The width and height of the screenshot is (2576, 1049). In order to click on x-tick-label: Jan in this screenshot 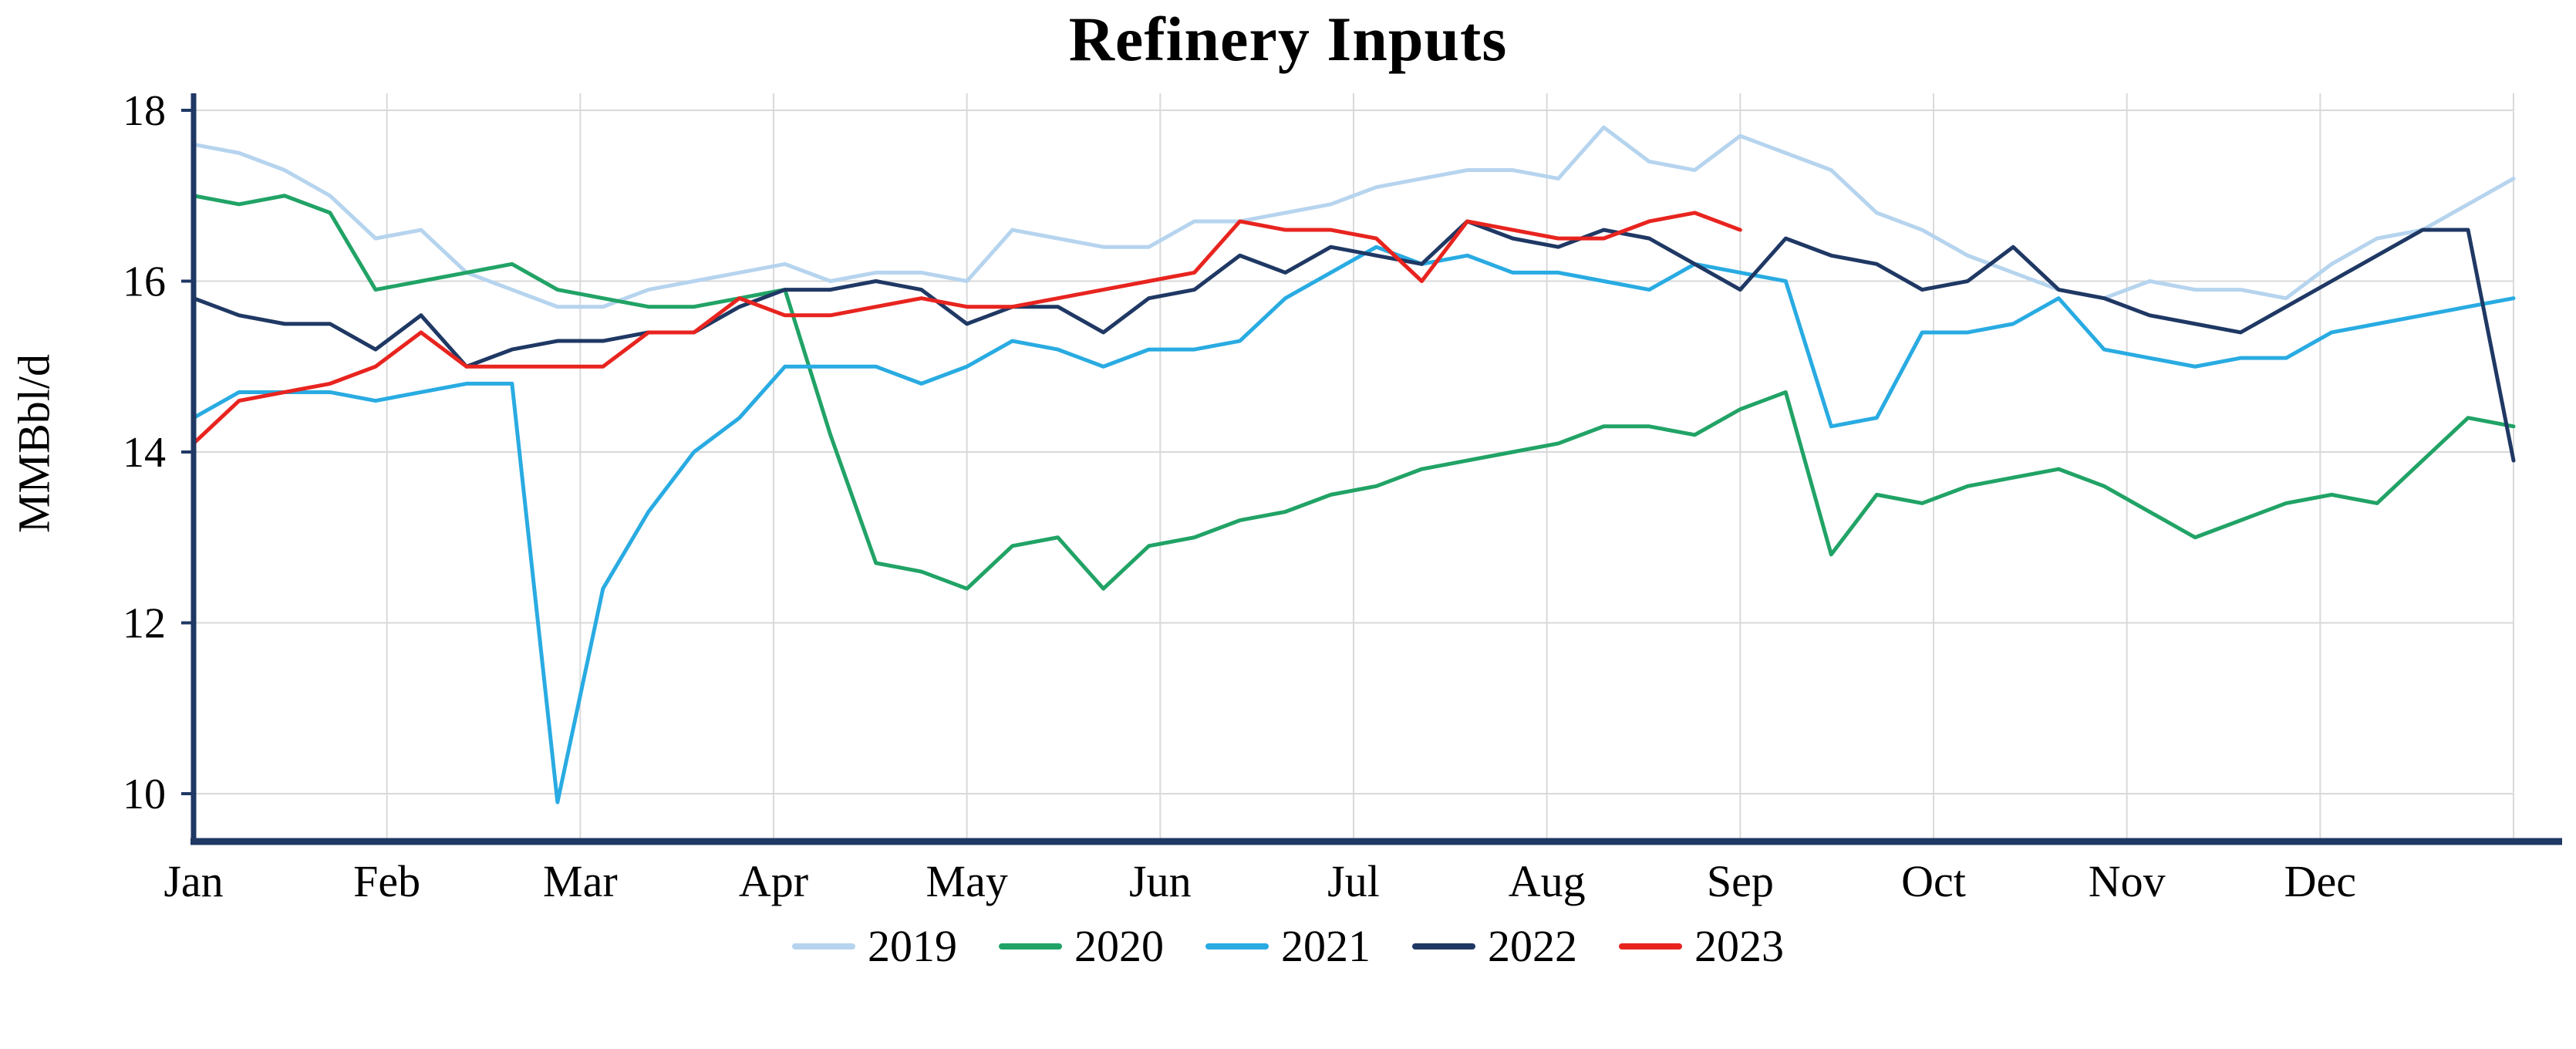, I will do `click(193, 881)`.